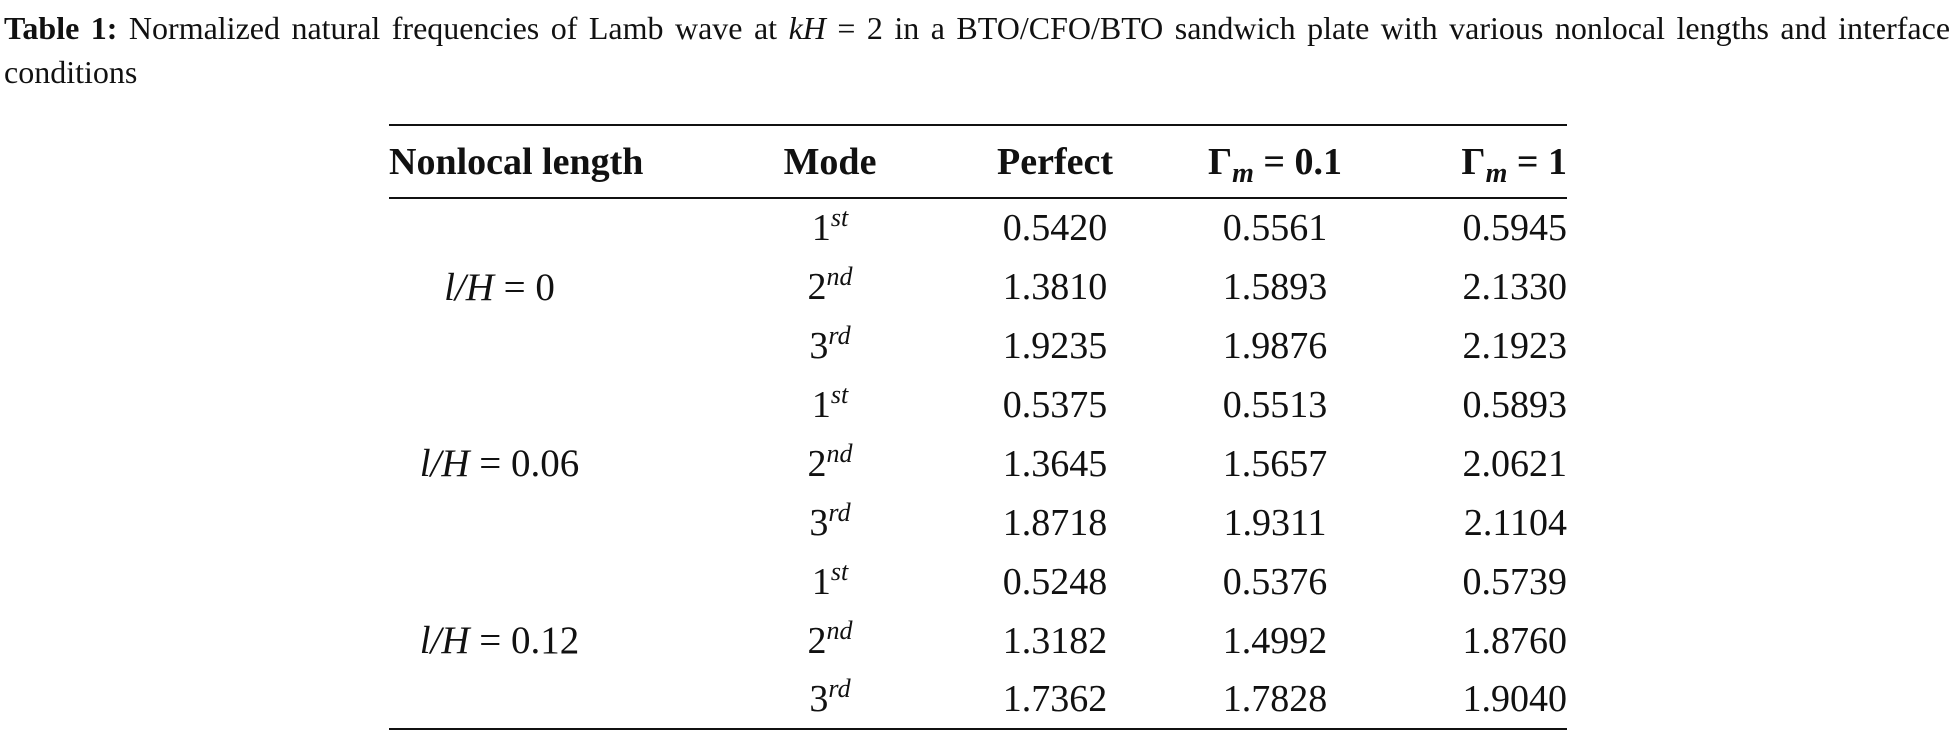 The image size is (1954, 740). What do you see at coordinates (1275, 345) in the screenshot?
I see `value-cell: 1.9876` at bounding box center [1275, 345].